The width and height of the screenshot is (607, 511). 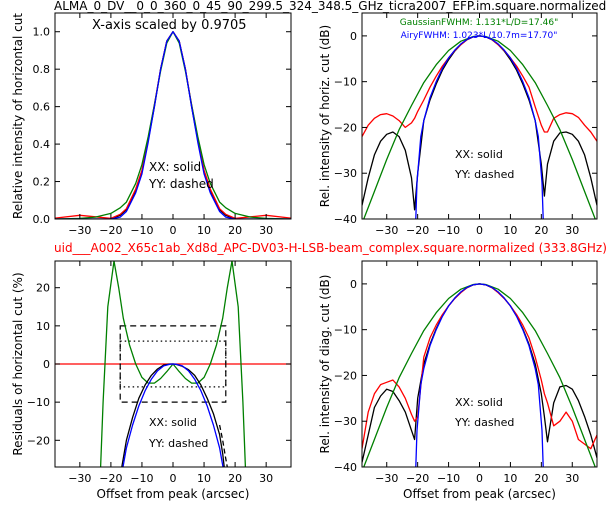 What do you see at coordinates (325, 364) in the screenshot?
I see `y-axis-label: Rel. intensity of diag. cut (dB)` at bounding box center [325, 364].